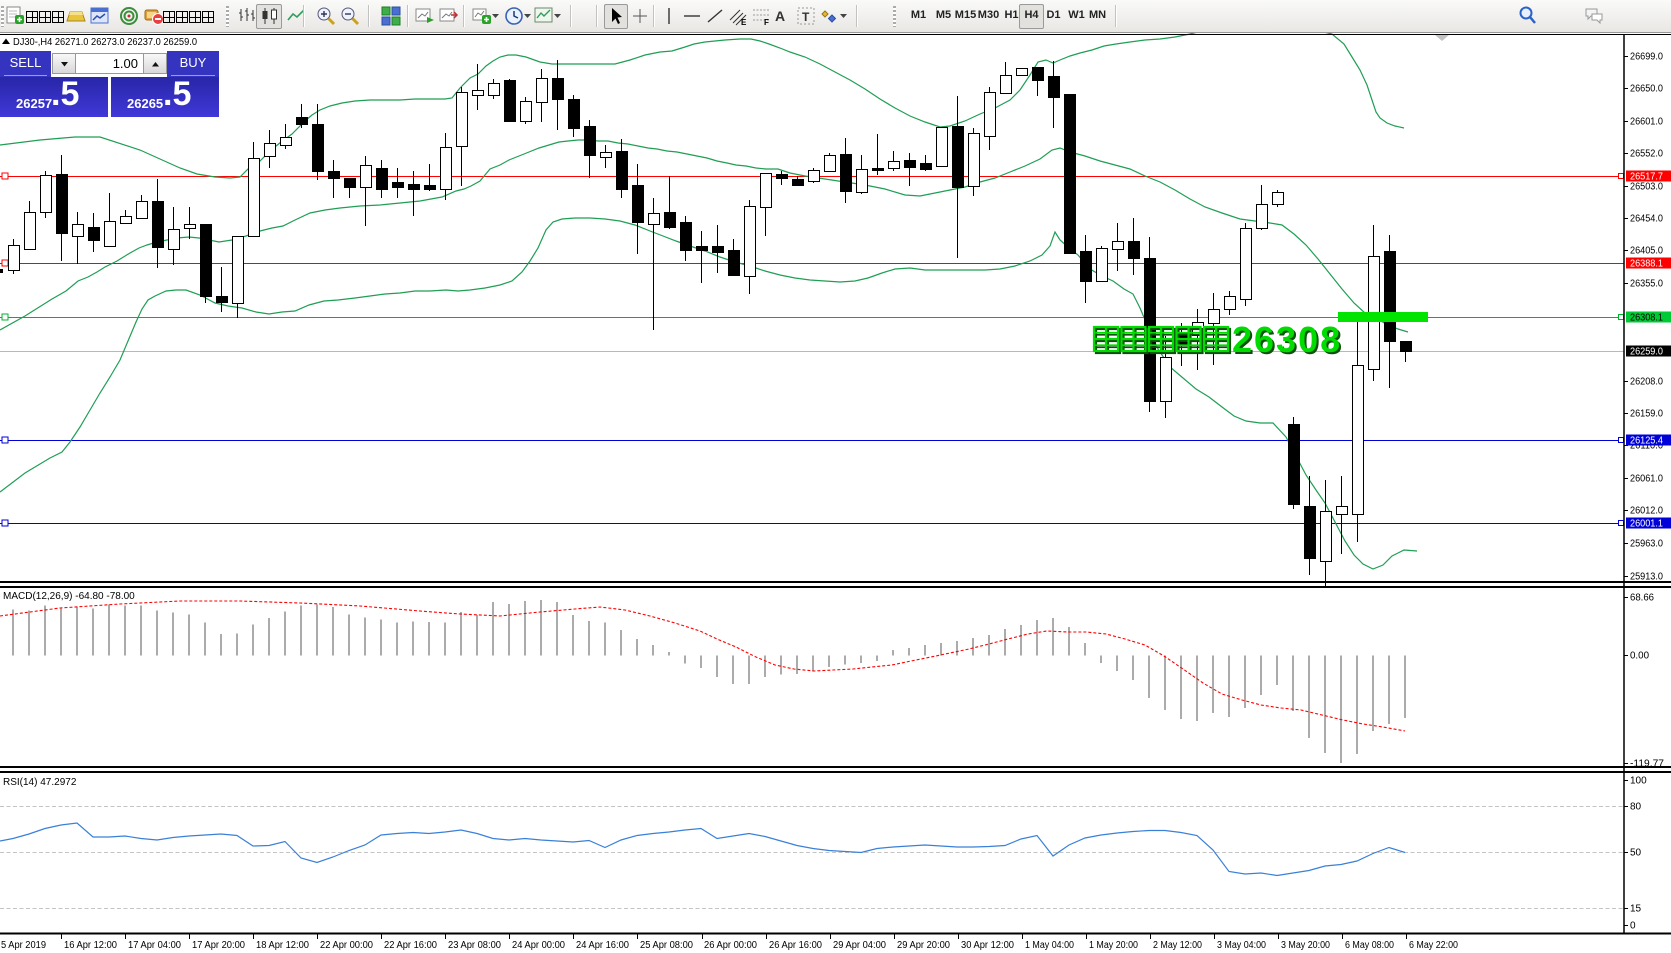  I want to click on svg-text: 6 May 08:00, so click(1369, 945).